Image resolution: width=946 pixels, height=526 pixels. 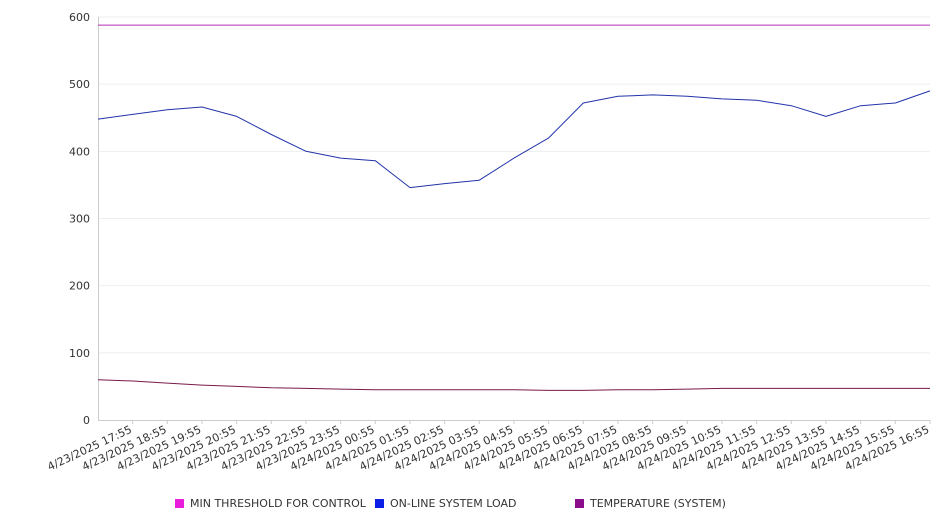 I want to click on legend-label-temperature: TEMPERATURE (SYSTEM), so click(x=658, y=503).